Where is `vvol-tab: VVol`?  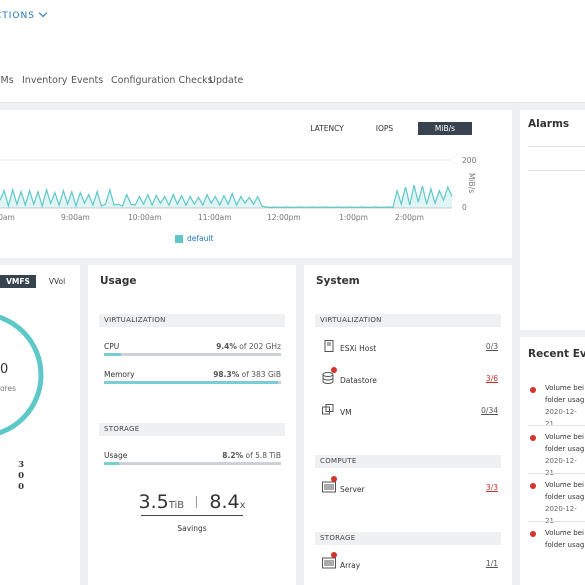
vvol-tab: VVol is located at coordinates (57, 281).